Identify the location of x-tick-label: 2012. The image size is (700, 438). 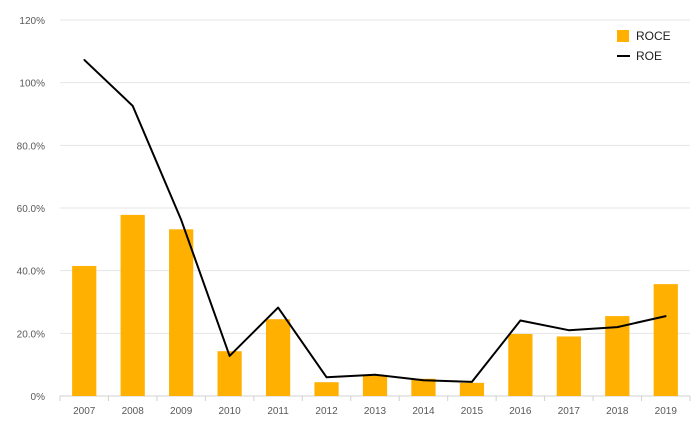
(326, 411).